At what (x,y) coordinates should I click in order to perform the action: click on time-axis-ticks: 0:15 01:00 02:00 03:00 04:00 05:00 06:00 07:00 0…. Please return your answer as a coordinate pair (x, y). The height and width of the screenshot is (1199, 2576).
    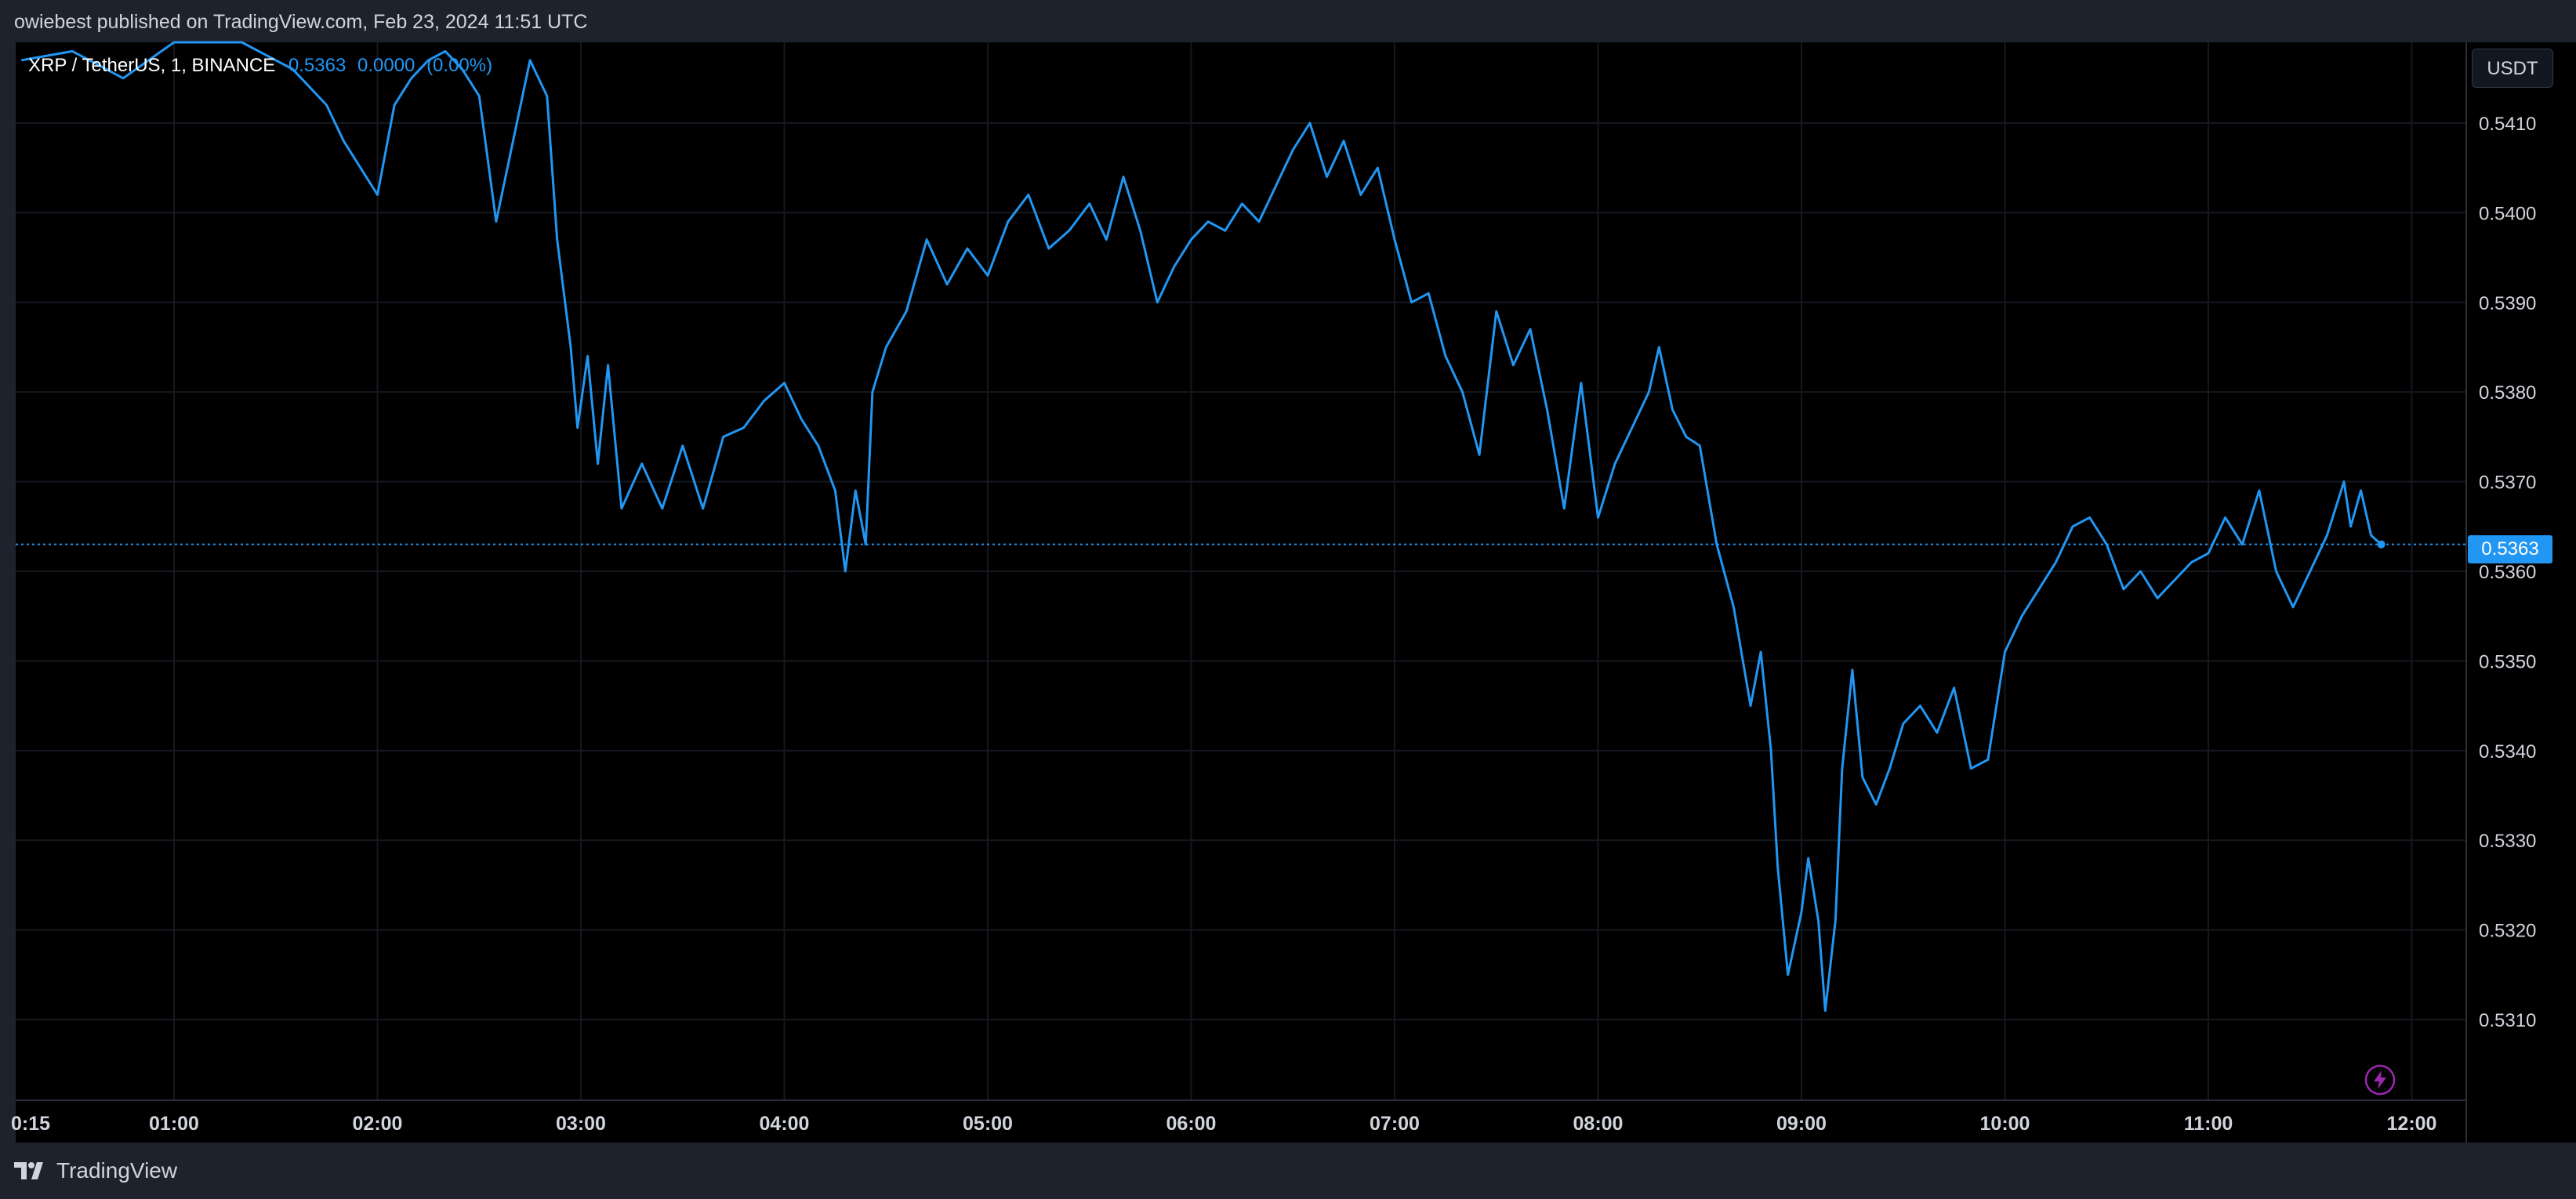
    Looking at the image, I should click on (1223, 1124).